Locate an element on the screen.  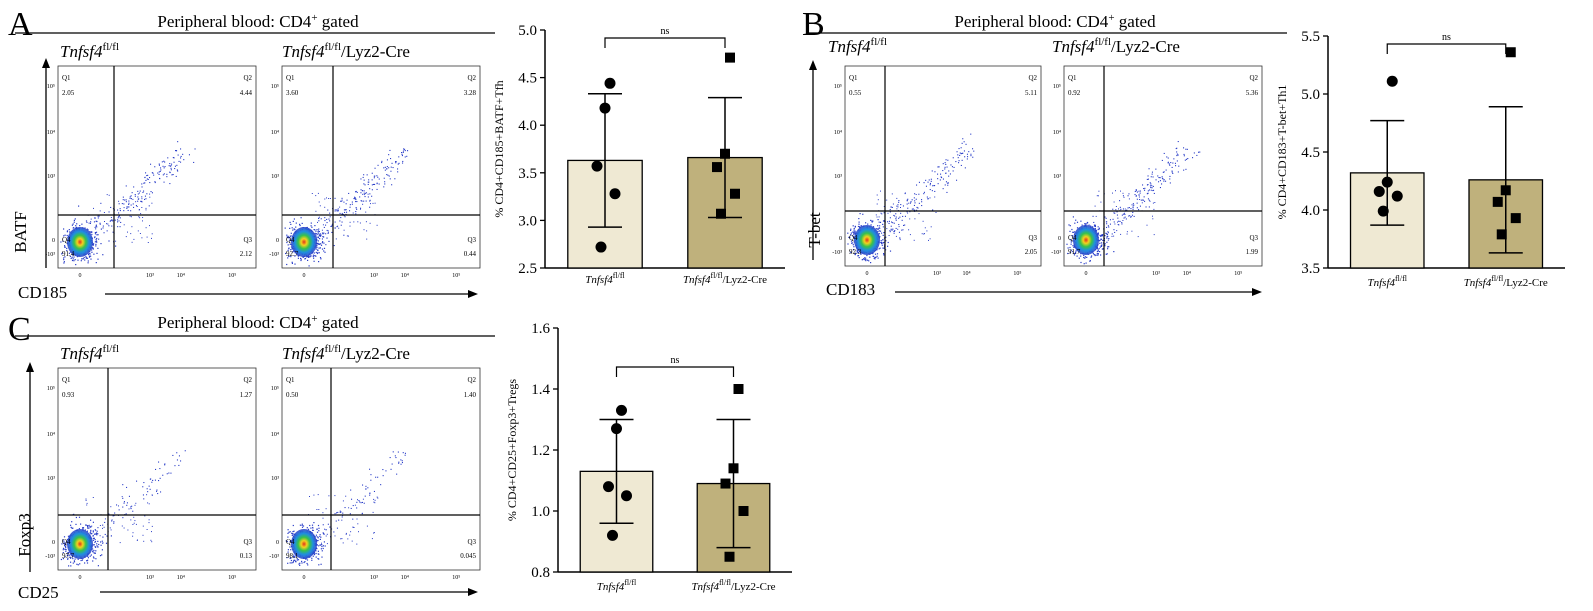
quadrant-label: Q1 is located at coordinates (1072, 78).